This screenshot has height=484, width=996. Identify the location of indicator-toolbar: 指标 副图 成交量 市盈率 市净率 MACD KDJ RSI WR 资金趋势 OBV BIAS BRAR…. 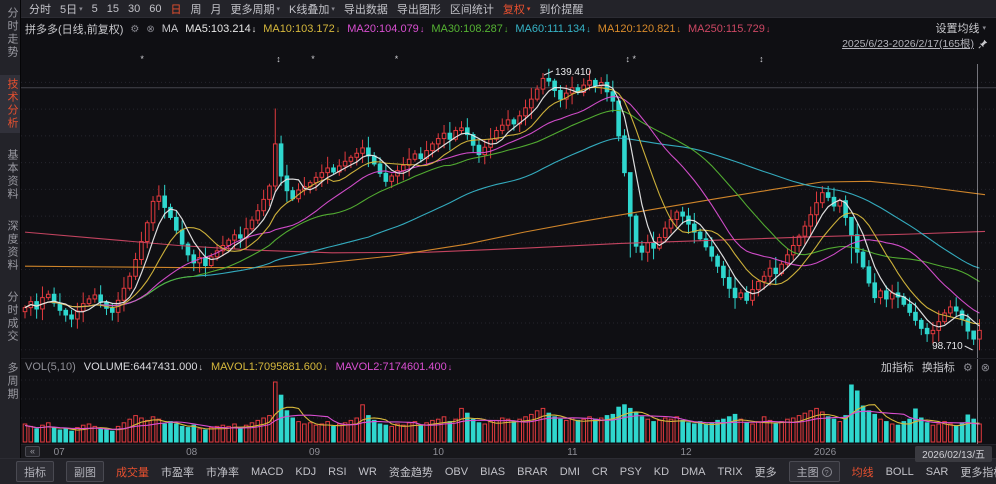
(498, 471).